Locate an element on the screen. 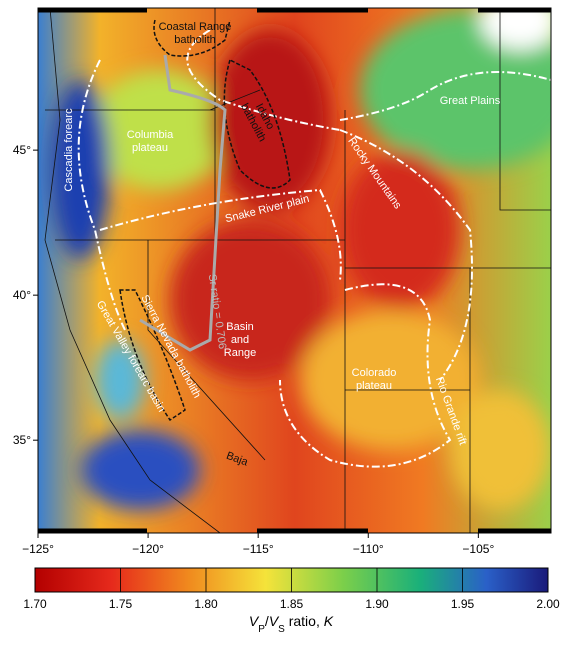 The height and width of the screenshot is (647, 561). colorbar-label-part: S is located at coordinates (281, 629).